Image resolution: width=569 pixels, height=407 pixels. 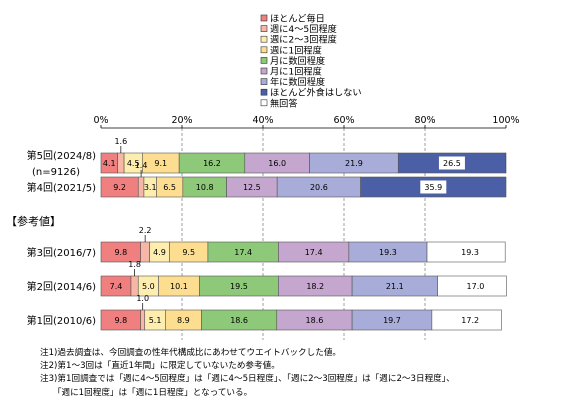 I want to click on row-label: 第4回(2021/5), so click(x=61, y=187).